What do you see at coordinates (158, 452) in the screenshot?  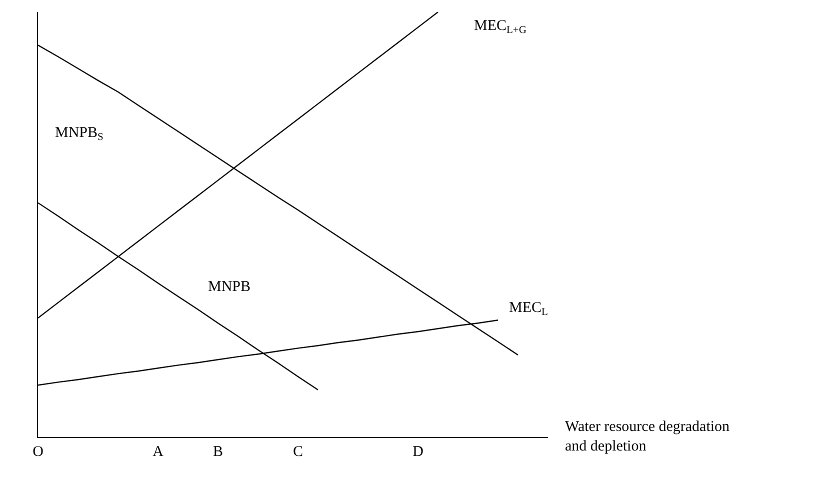 I see `x-tick-label: A` at bounding box center [158, 452].